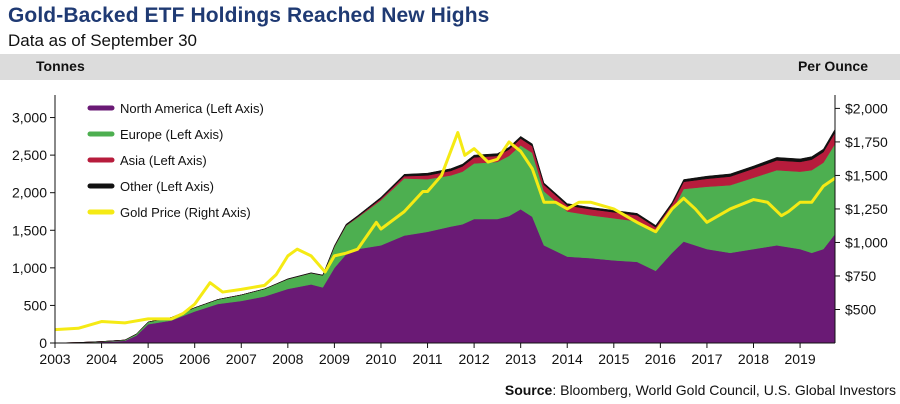 This screenshot has height=404, width=900. Describe the element at coordinates (185, 212) in the screenshot. I see `legend-label: Gold Price (Right Axis)` at that location.